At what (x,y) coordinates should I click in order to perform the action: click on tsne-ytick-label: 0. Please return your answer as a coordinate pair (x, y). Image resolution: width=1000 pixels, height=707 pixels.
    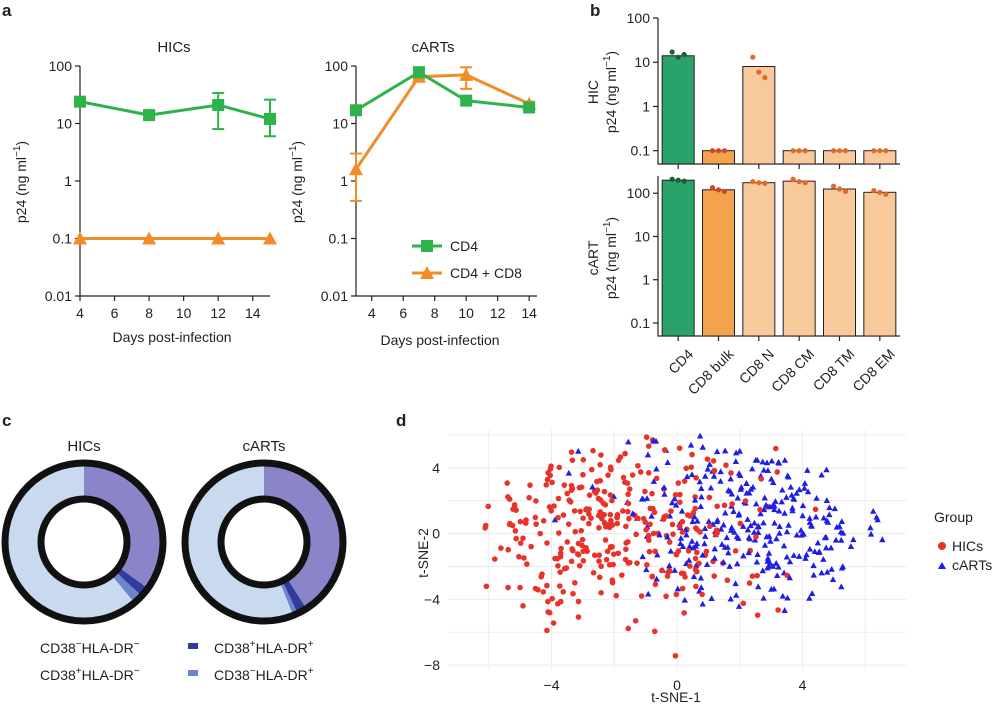
    Looking at the image, I should click on (436, 534).